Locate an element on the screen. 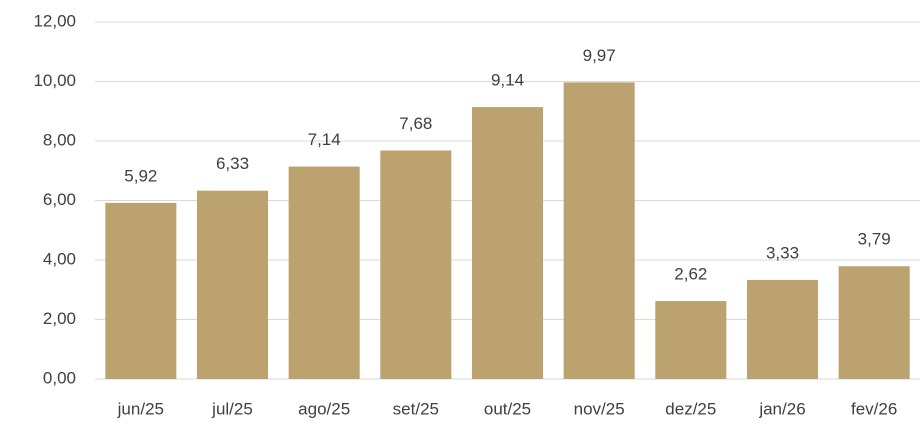  data-label: 9,97 is located at coordinates (599, 55).